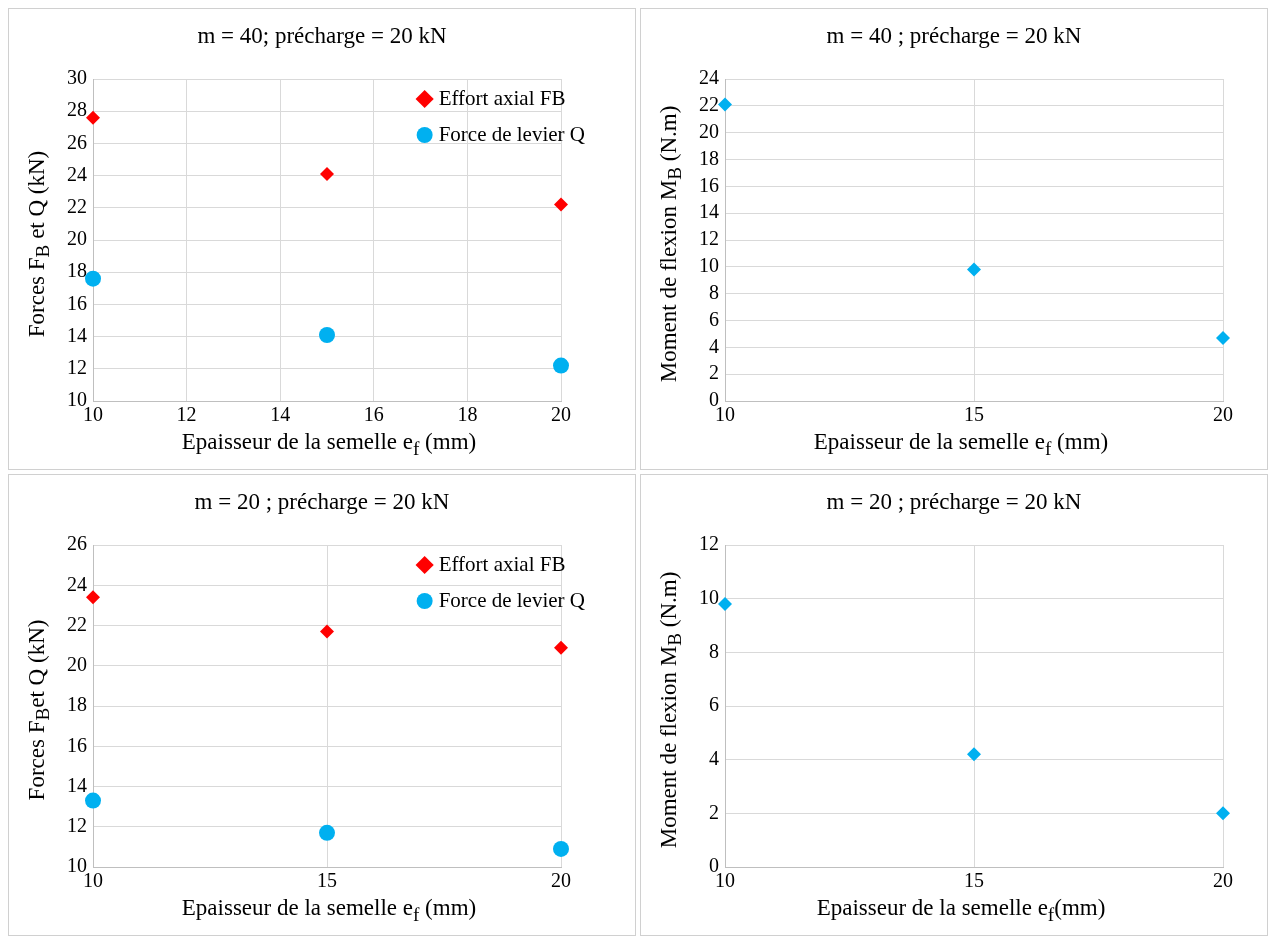  Describe the element at coordinates (322, 36) in the screenshot. I see `chart-title: m = 40; précharge = 20 kN` at that location.